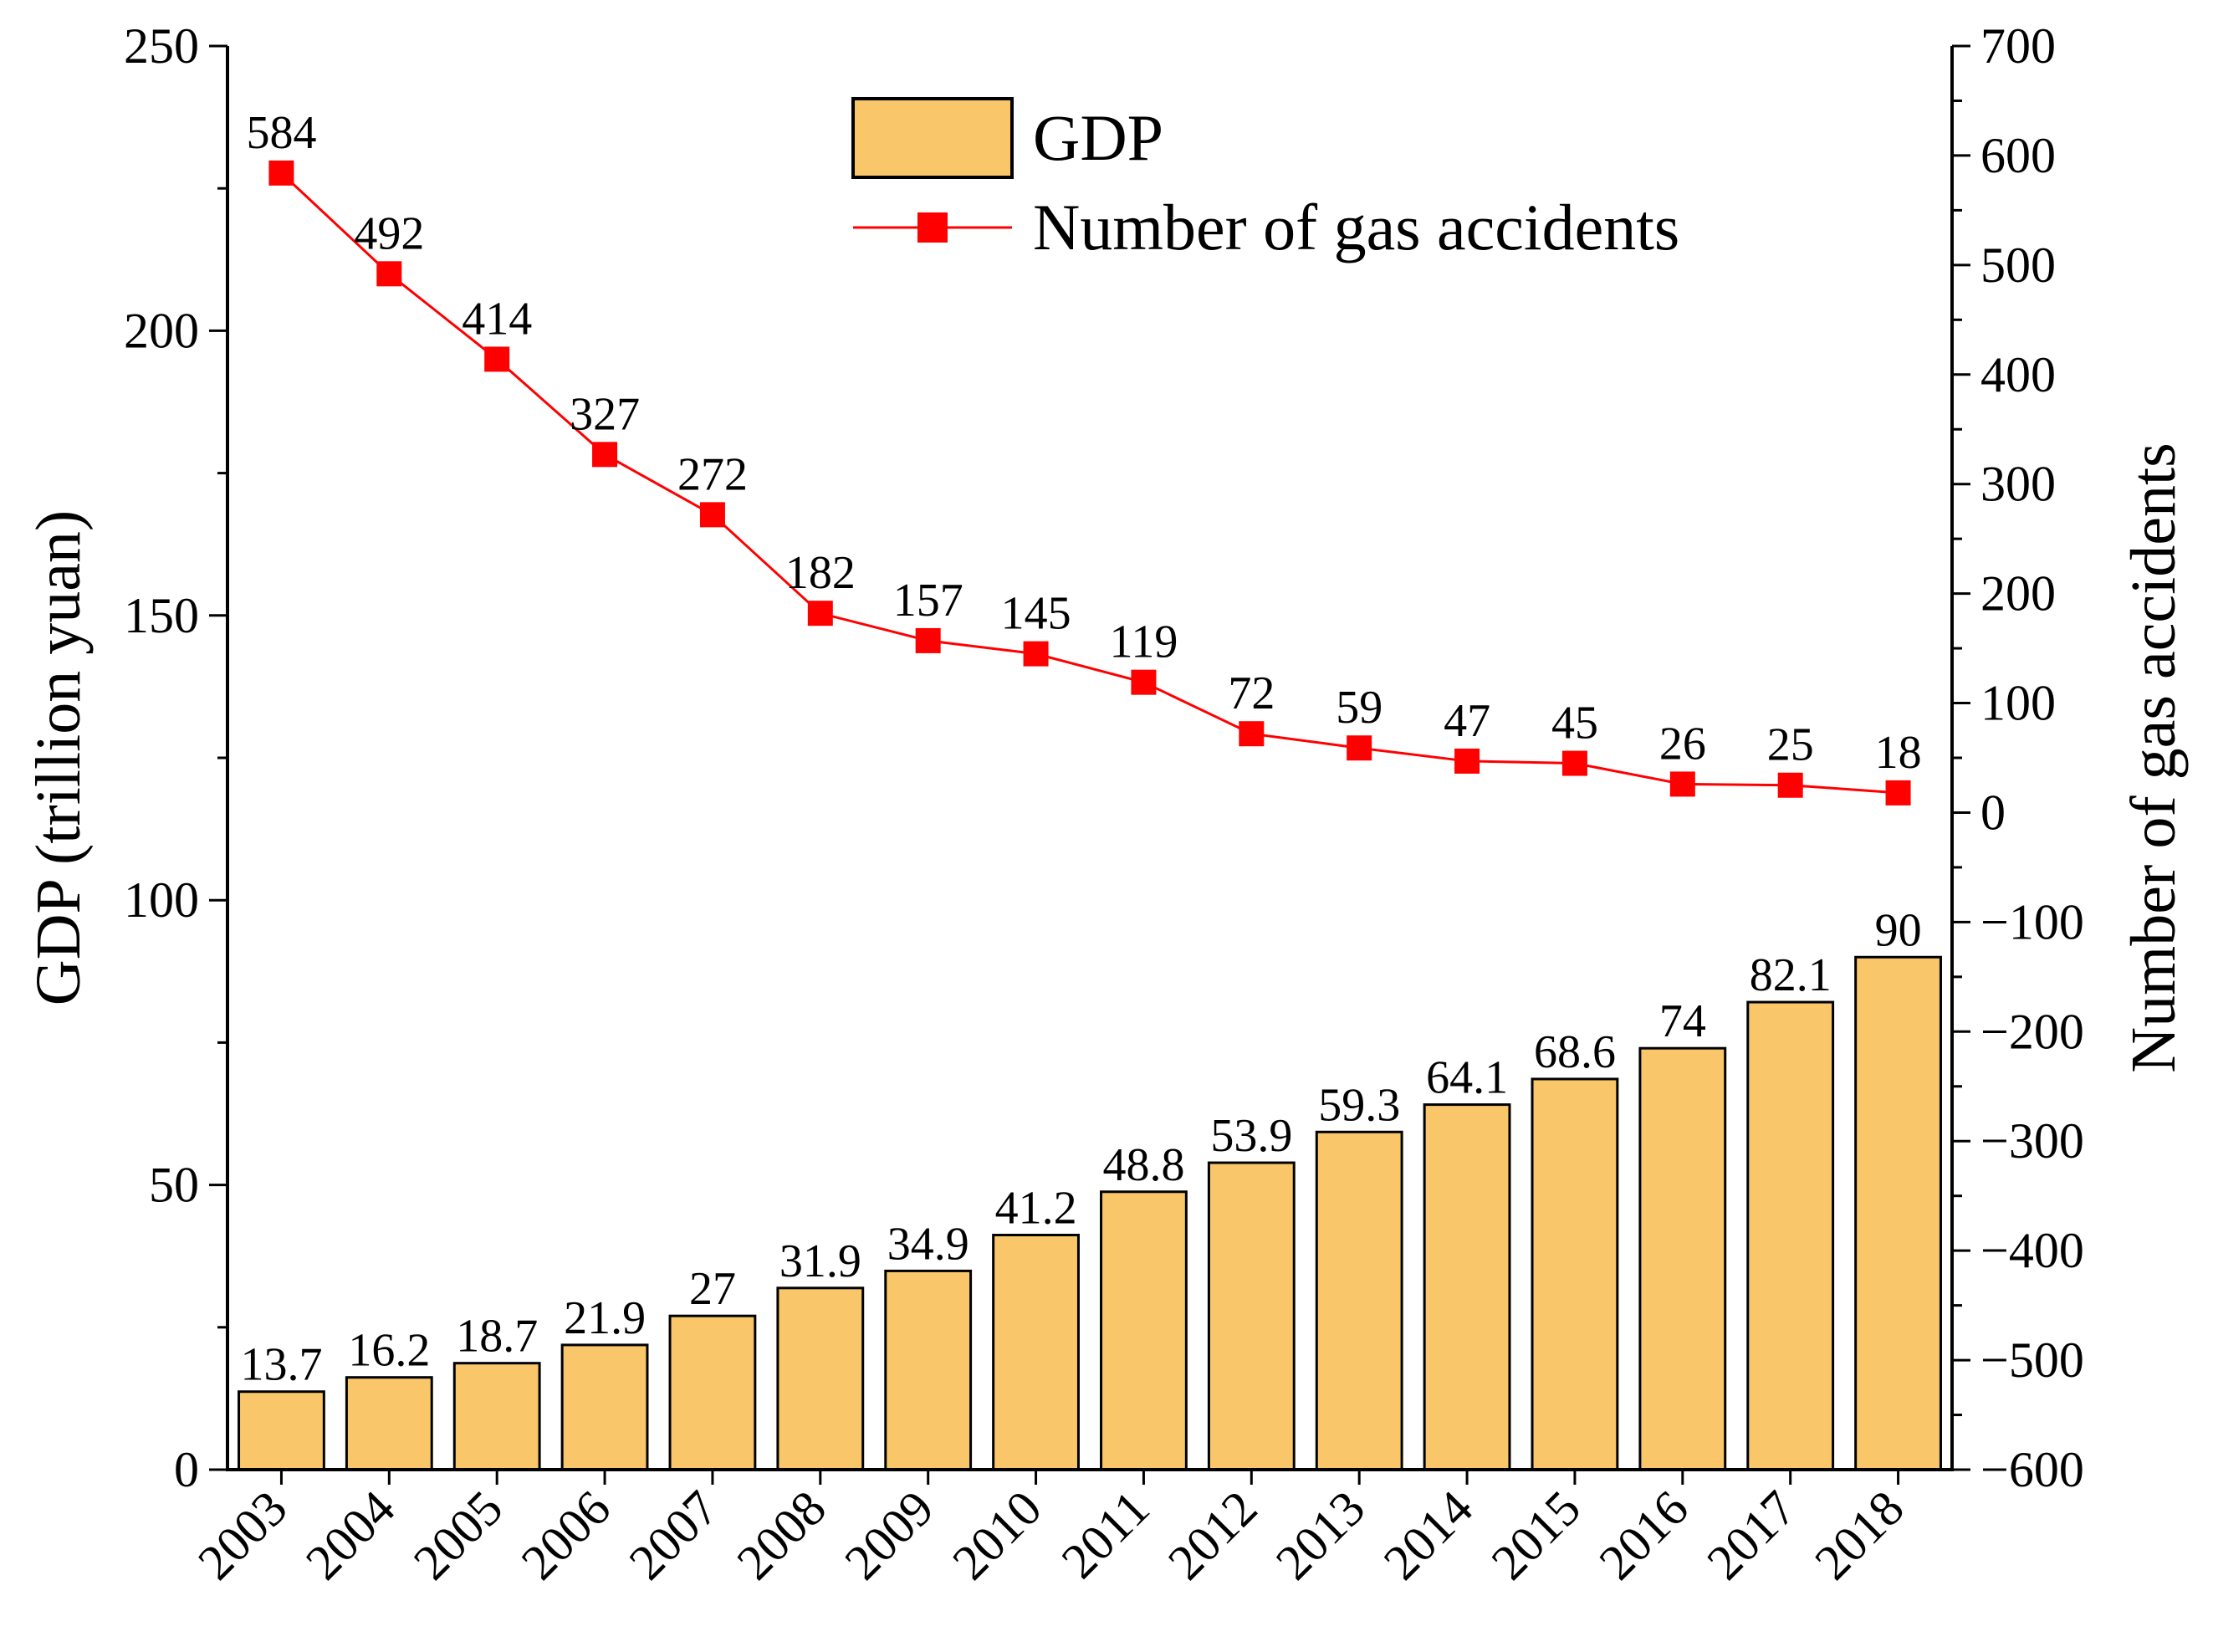  I want to click on gas-accidents-value-label-2008: 182, so click(821, 573).